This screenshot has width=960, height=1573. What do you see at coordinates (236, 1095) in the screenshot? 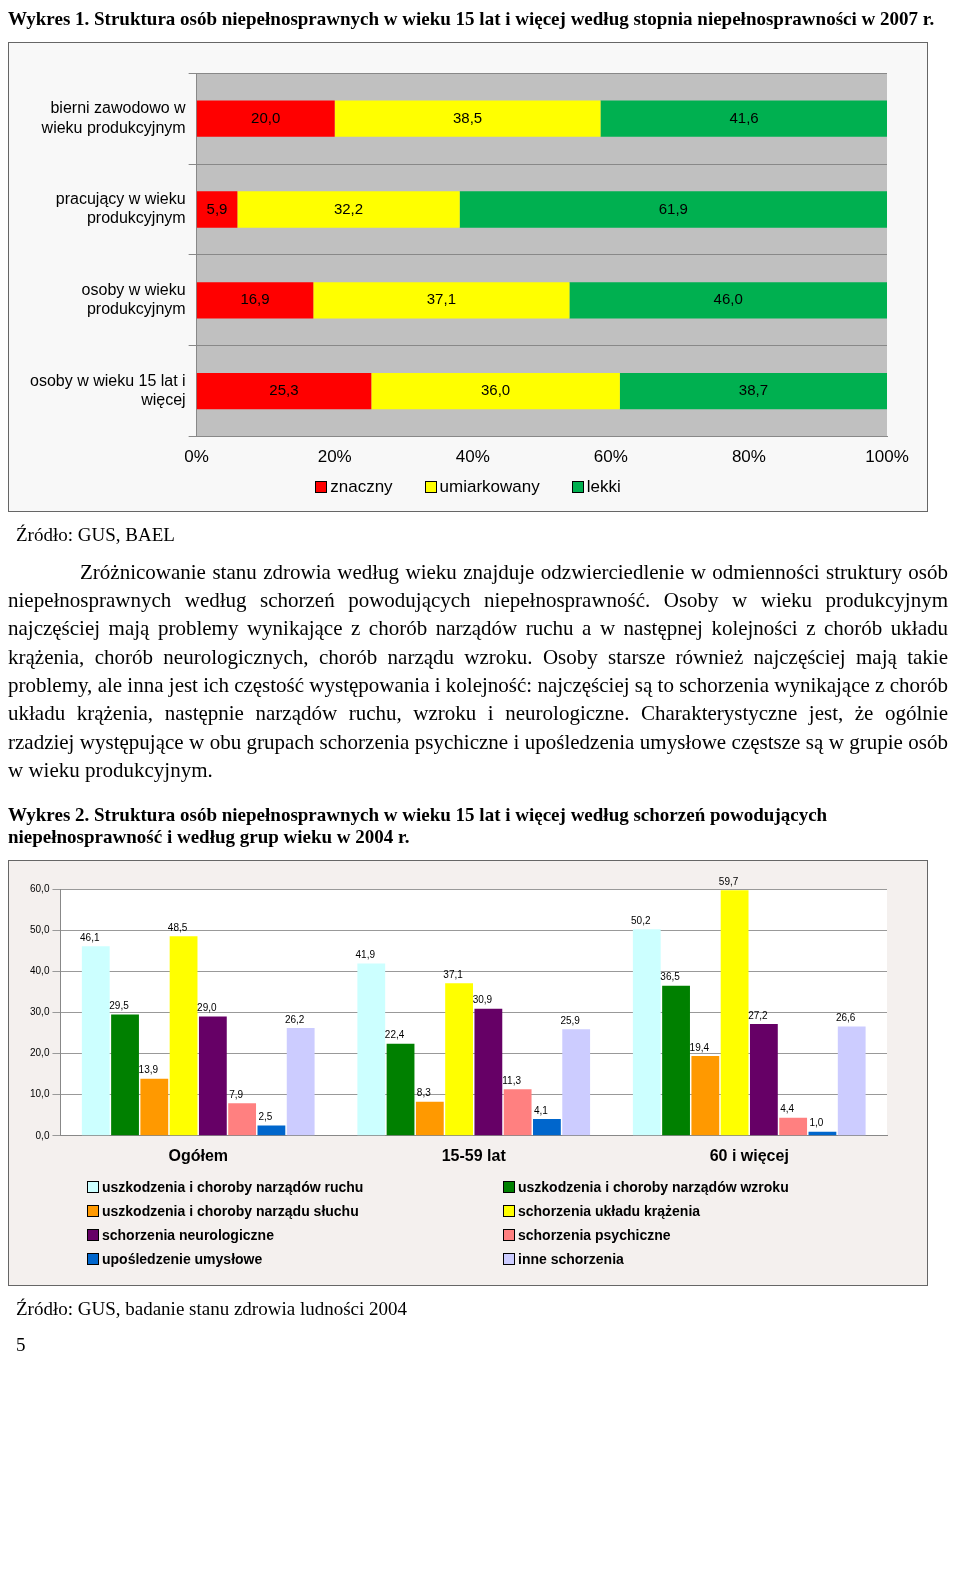
I see `data-label: 7,9` at bounding box center [236, 1095].